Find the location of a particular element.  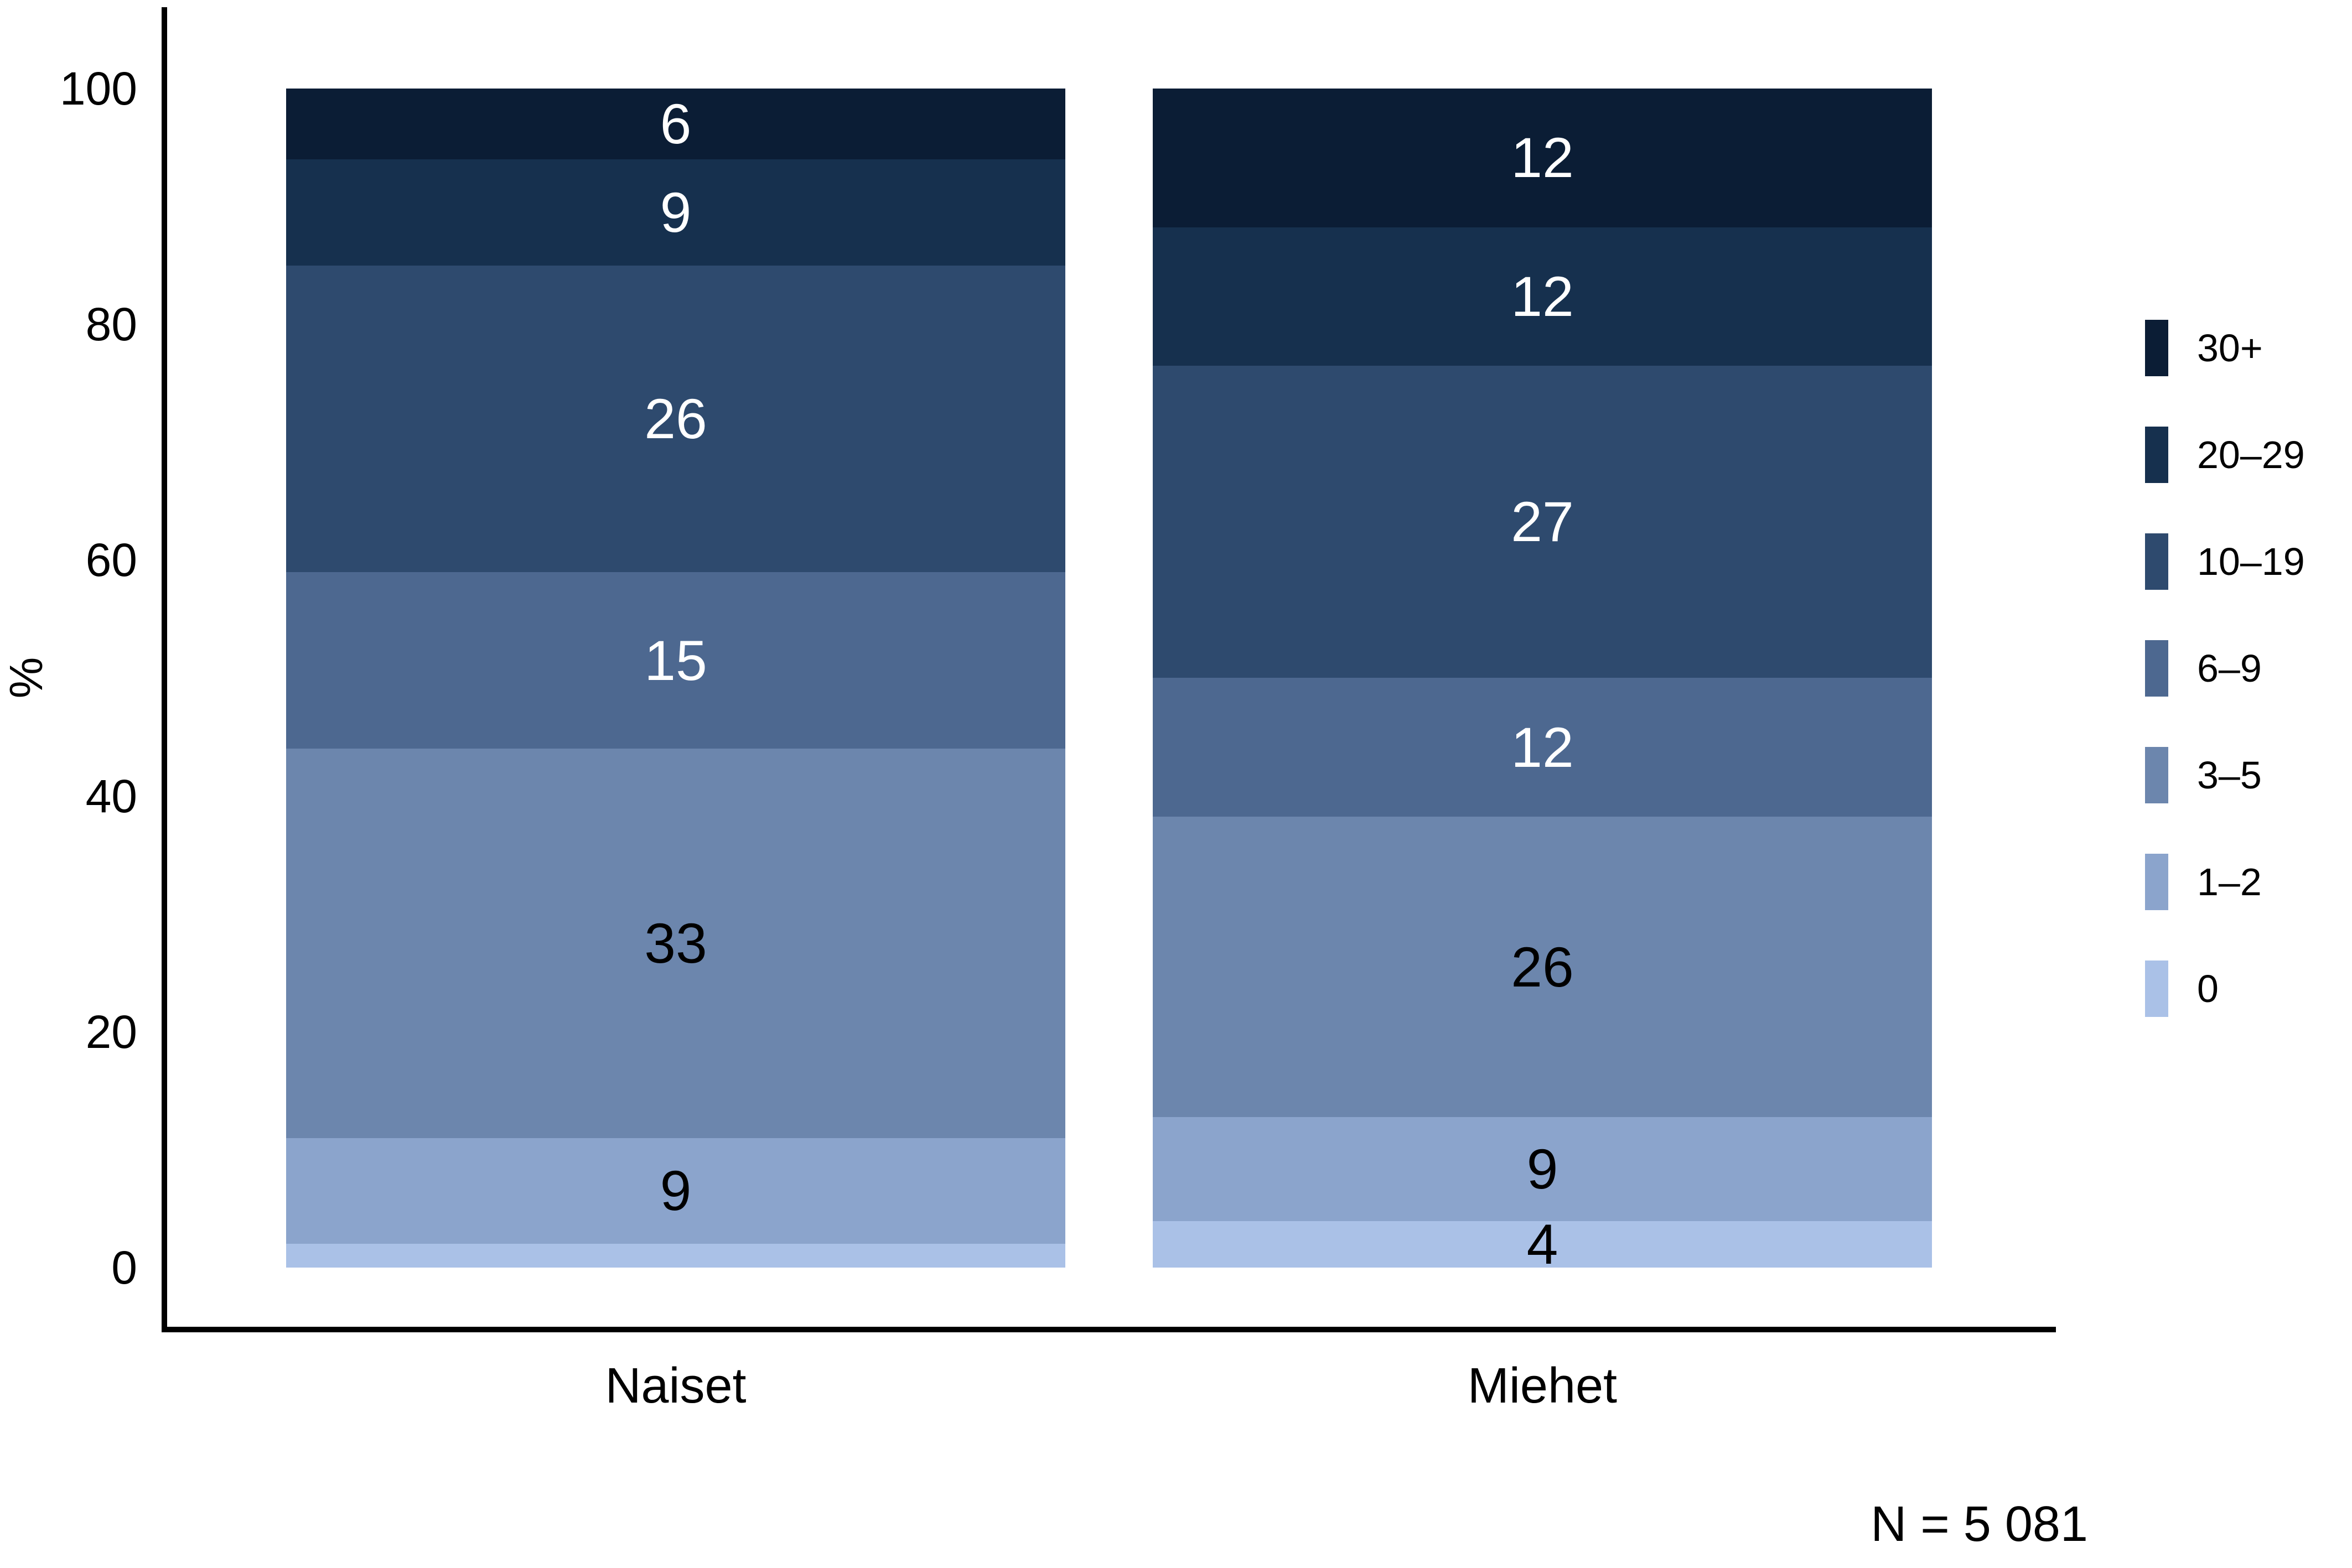

y-tick-label-40: 40 is located at coordinates (111, 796).